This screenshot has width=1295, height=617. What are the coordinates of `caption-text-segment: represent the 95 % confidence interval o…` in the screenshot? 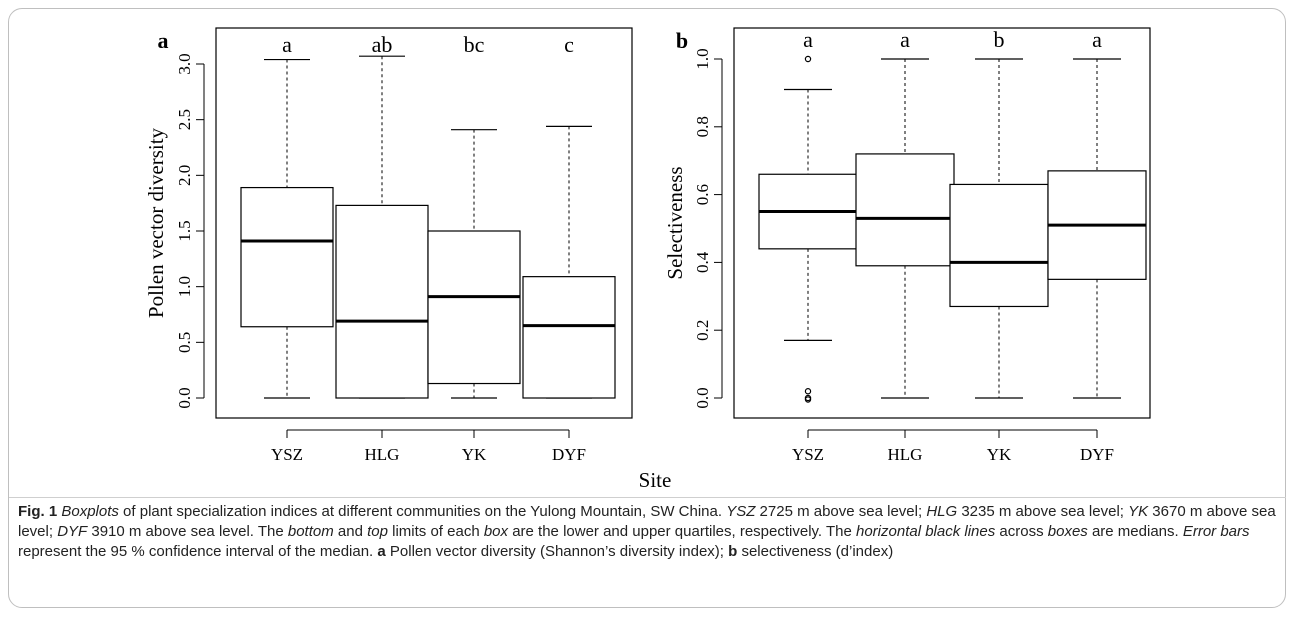 It's located at (198, 551).